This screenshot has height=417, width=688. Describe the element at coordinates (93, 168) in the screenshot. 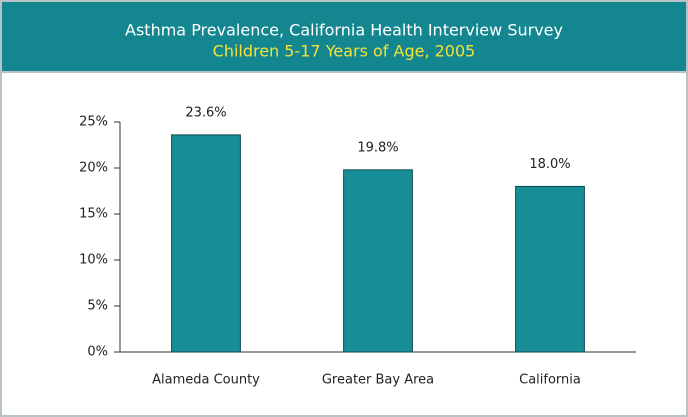

I see `y-tick-label: 20%` at that location.